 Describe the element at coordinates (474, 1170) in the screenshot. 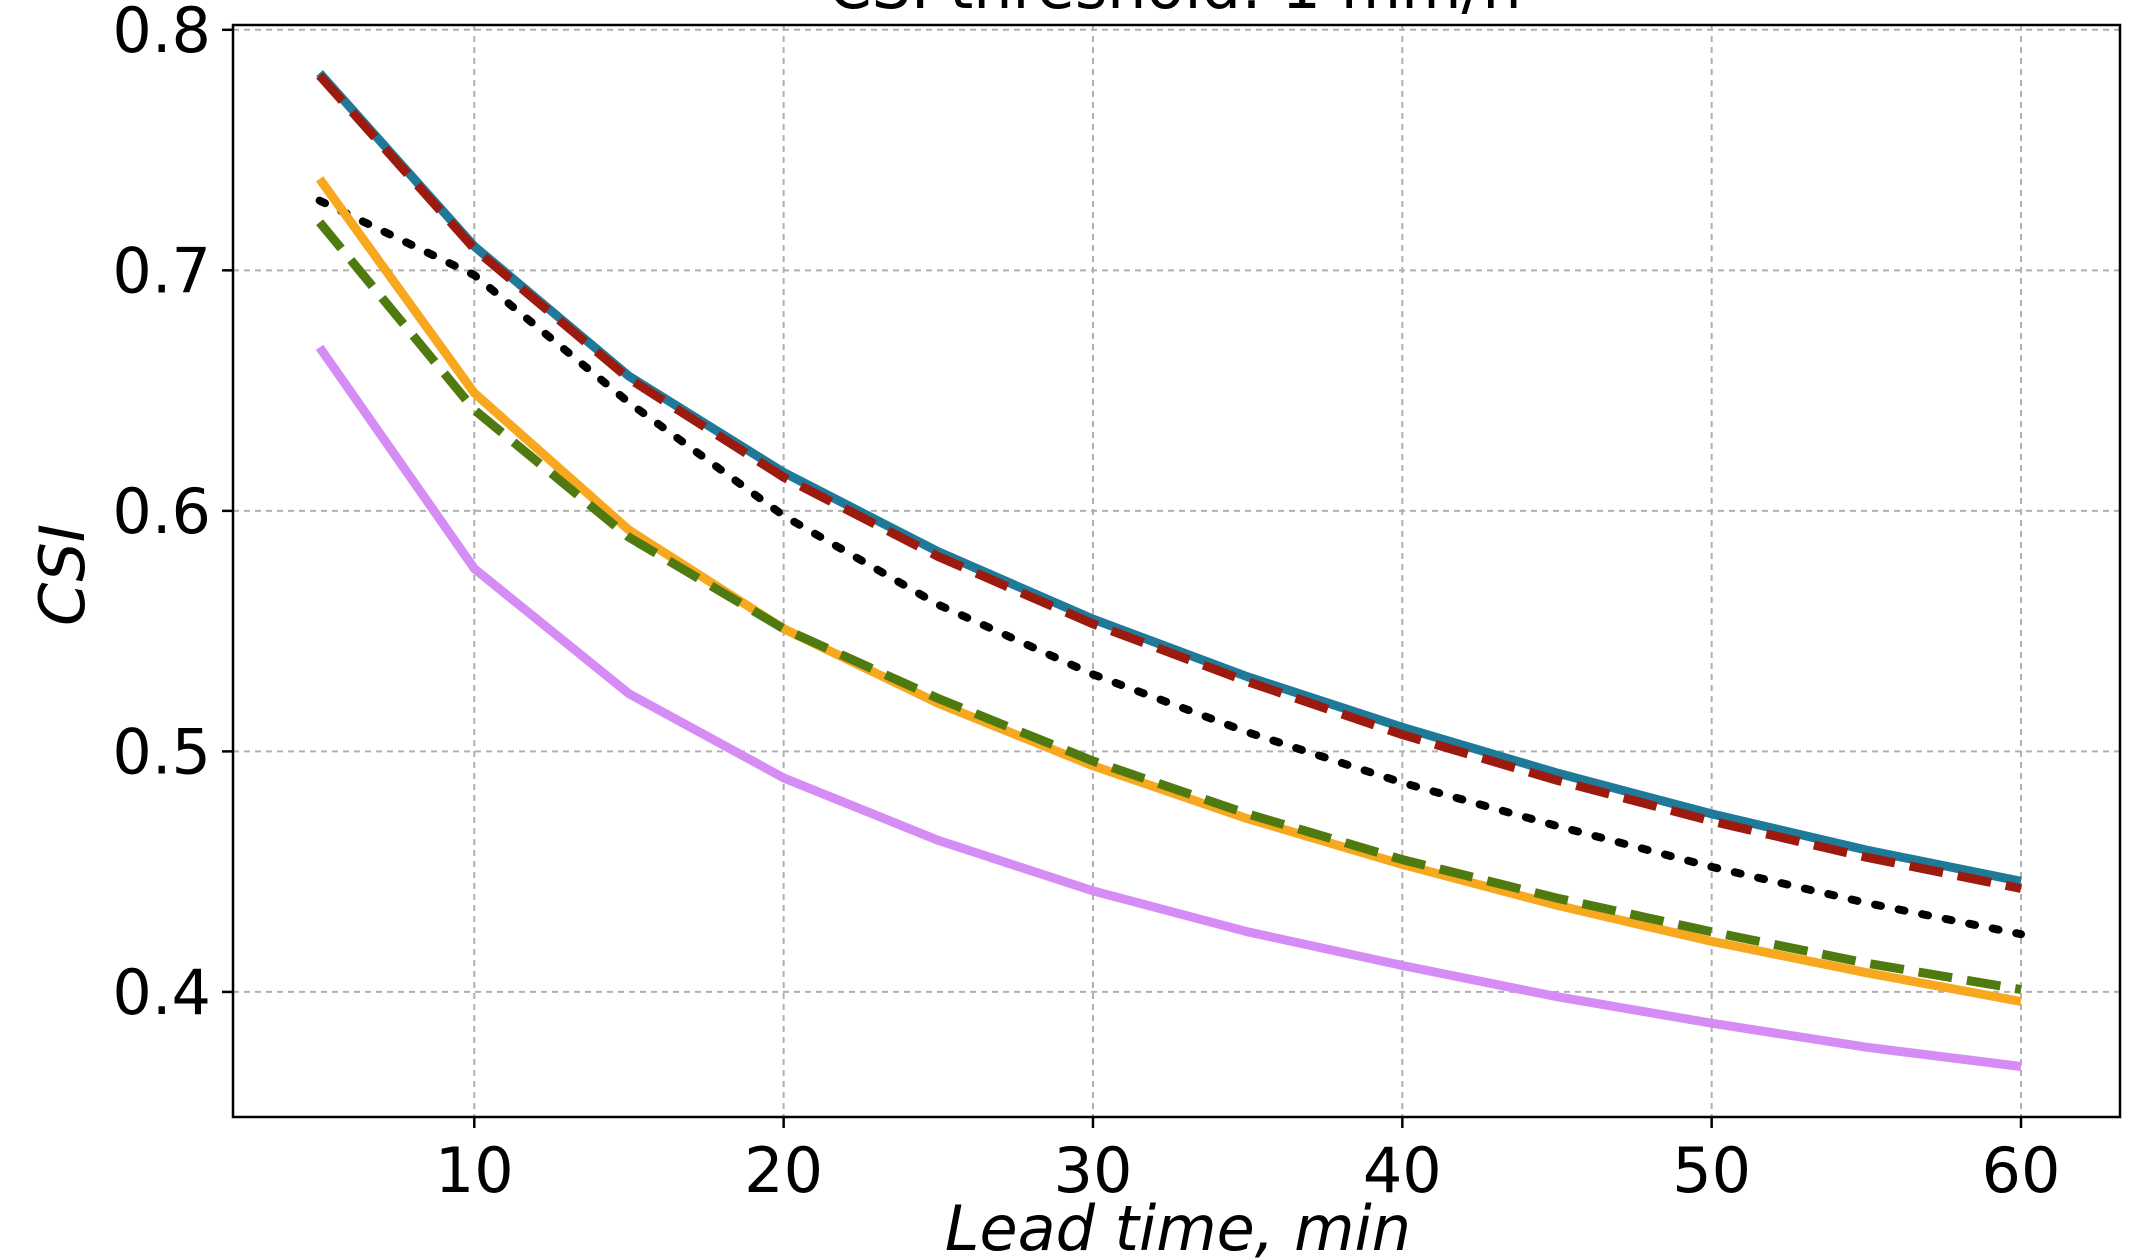

I see `x-tick-label: 10` at that location.